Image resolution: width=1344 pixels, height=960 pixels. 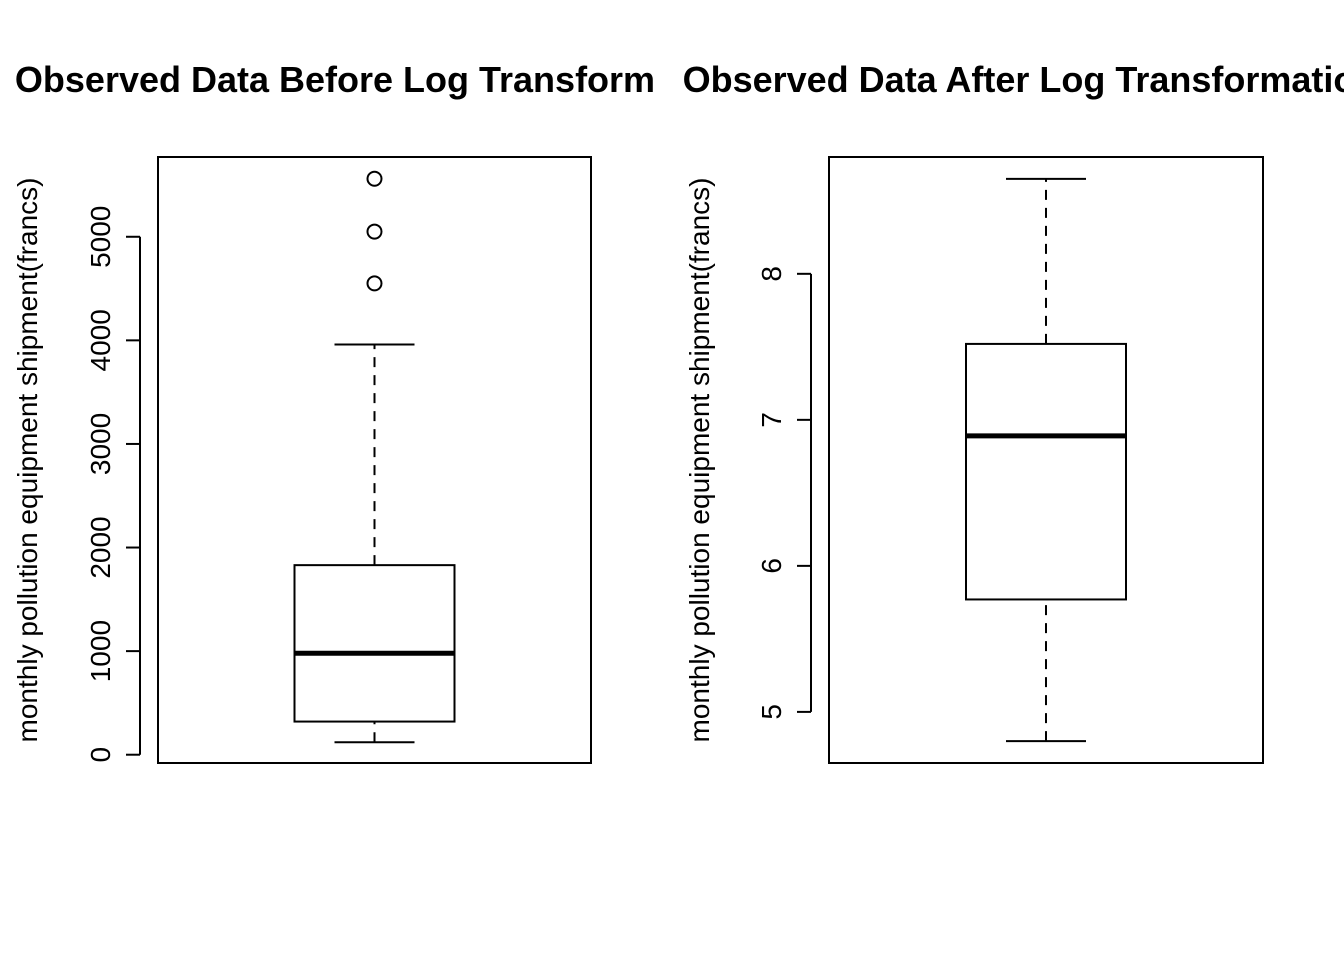 What do you see at coordinates (335, 79) in the screenshot?
I see `chart-title-before: Observed Data Before Log Transform` at bounding box center [335, 79].